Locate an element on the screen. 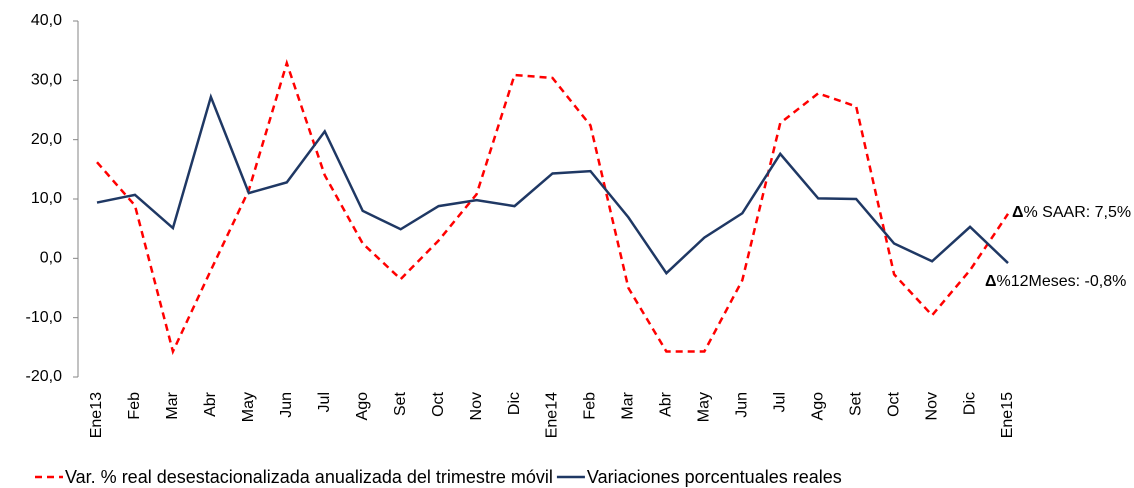 The image size is (1134, 488). legend-label: Variaciones porcentuales reales is located at coordinates (714, 477).